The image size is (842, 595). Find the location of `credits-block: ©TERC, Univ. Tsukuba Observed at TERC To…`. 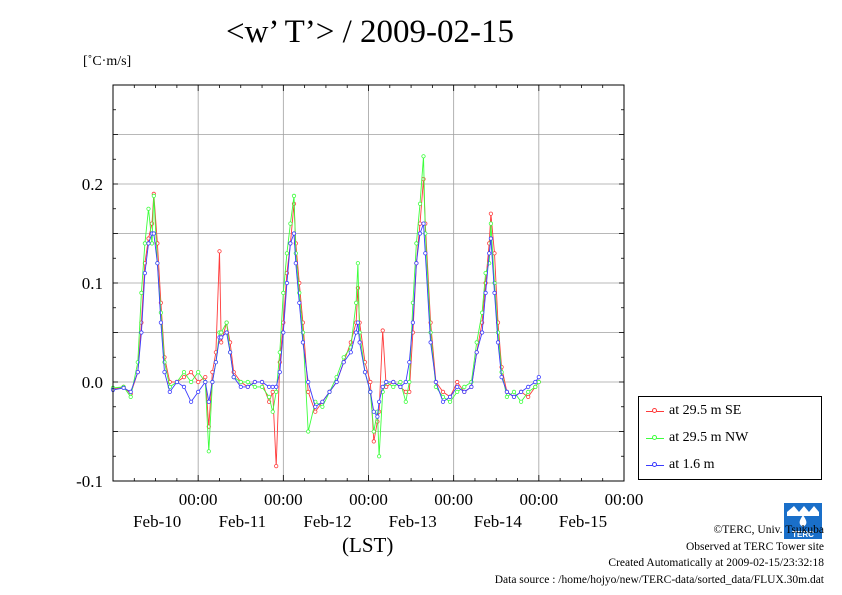

credits-block: ©TERC, Univ. Tsukuba Observed at TERC To… is located at coordinates (659, 555).